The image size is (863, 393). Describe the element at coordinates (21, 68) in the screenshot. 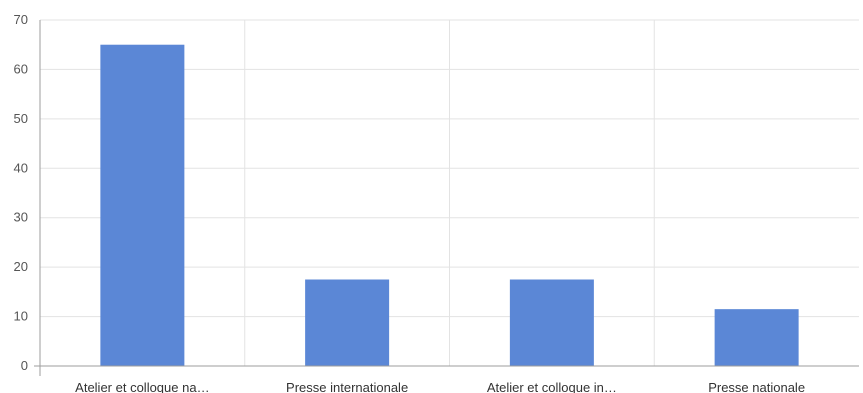

I see `y-tick-label: 60` at that location.